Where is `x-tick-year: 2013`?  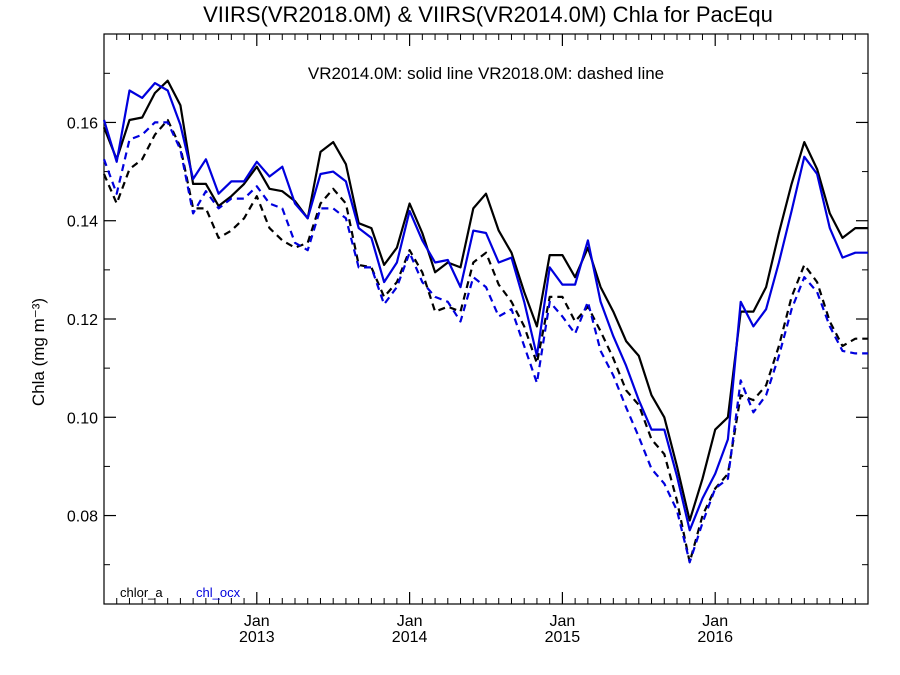 x-tick-year: 2013 is located at coordinates (257, 637).